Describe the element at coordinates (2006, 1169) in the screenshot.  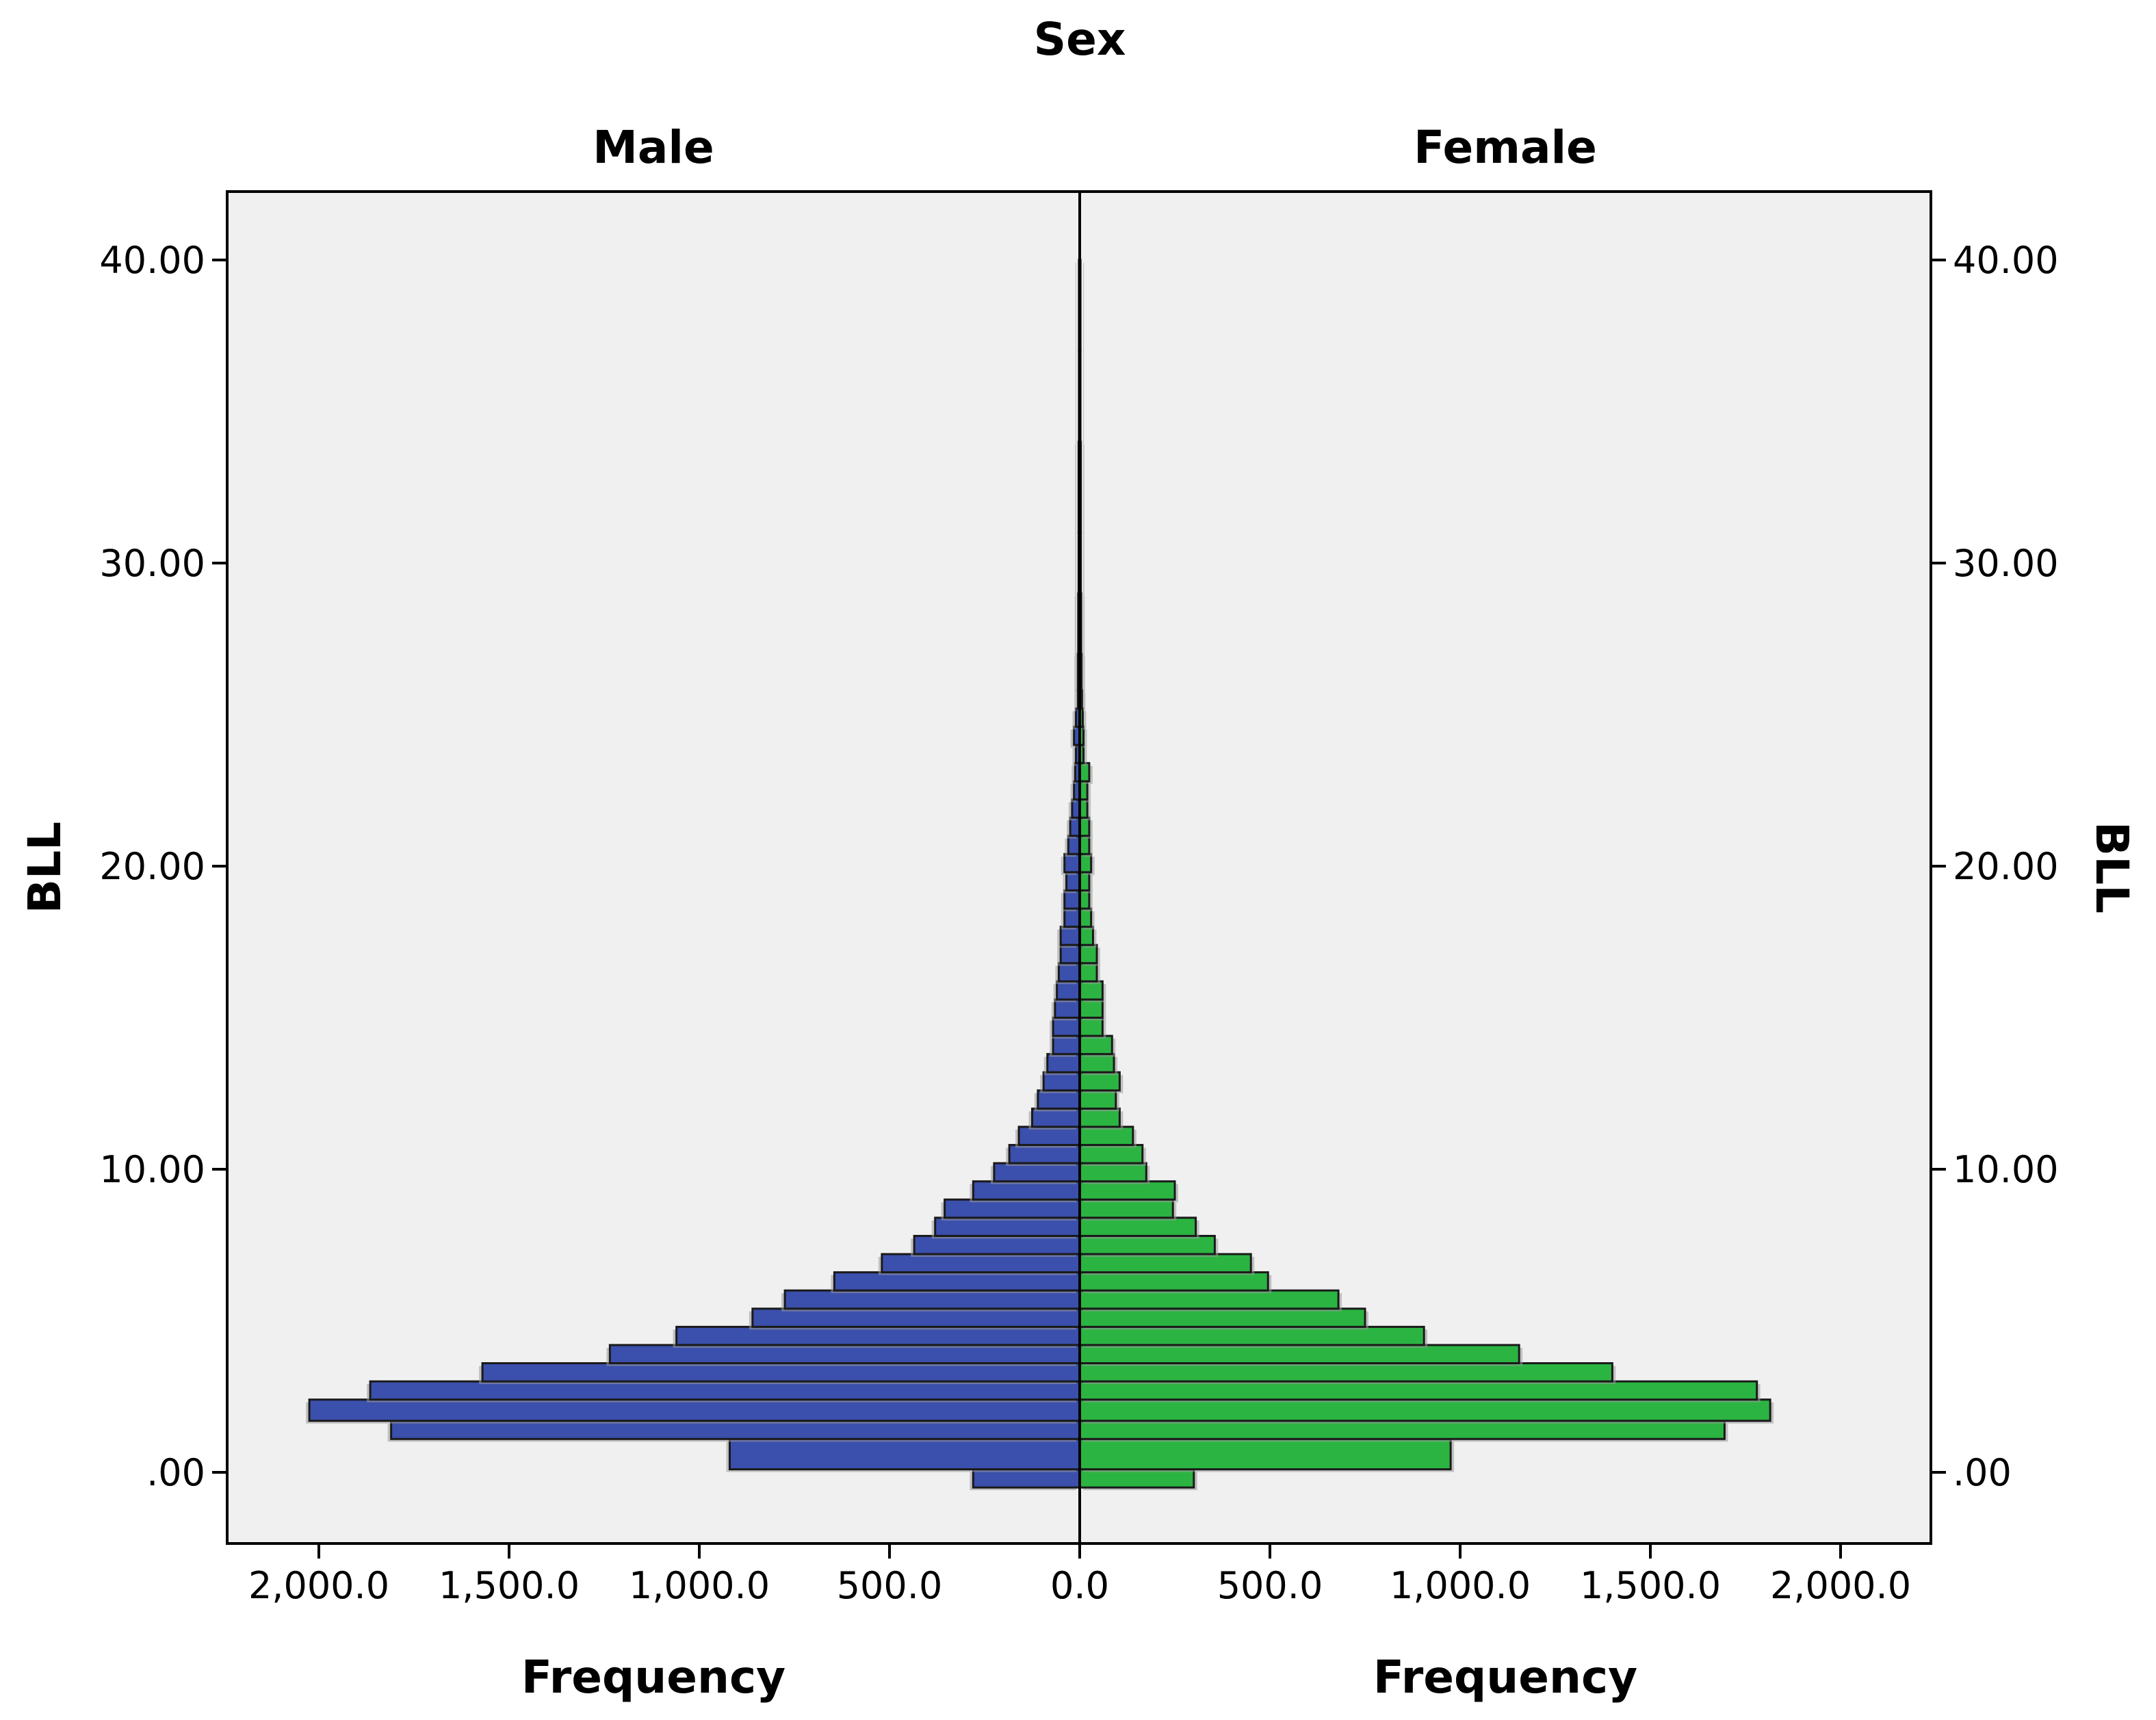
I see `y-tick-label-right: 10.00` at that location.